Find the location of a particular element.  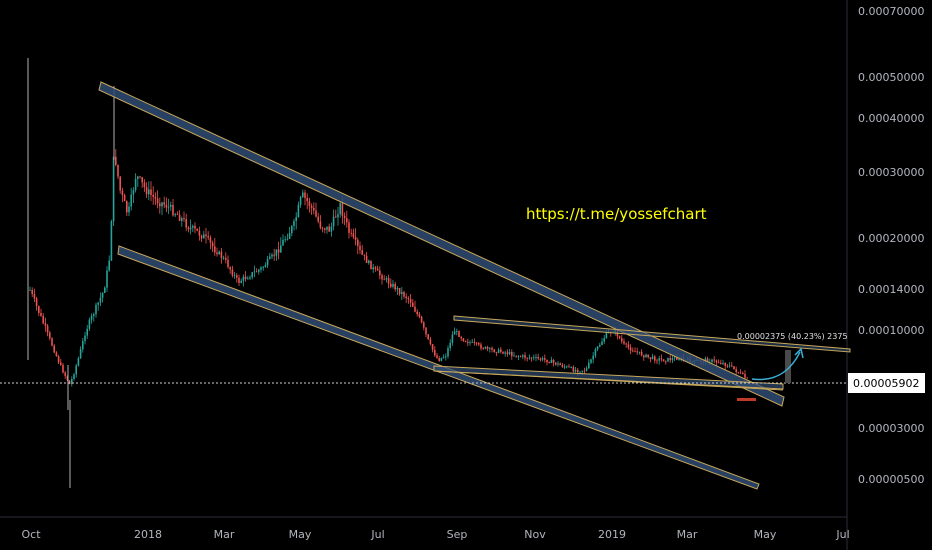

range-lower-line is located at coordinates (608, 377).